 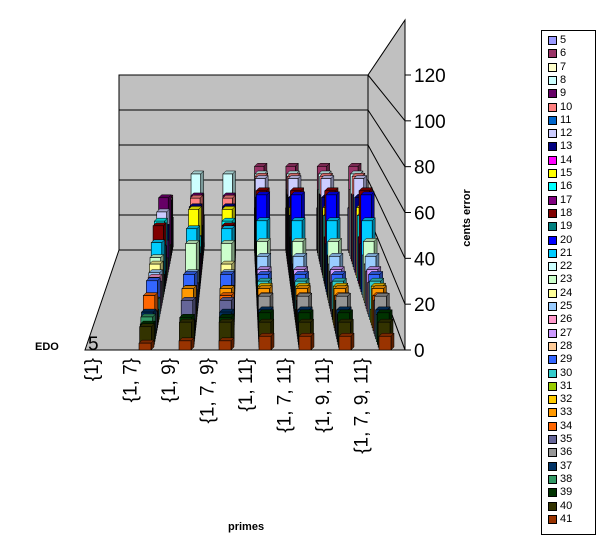 What do you see at coordinates (92, 369) in the screenshot?
I see `x-tick-label: {1}` at bounding box center [92, 369].